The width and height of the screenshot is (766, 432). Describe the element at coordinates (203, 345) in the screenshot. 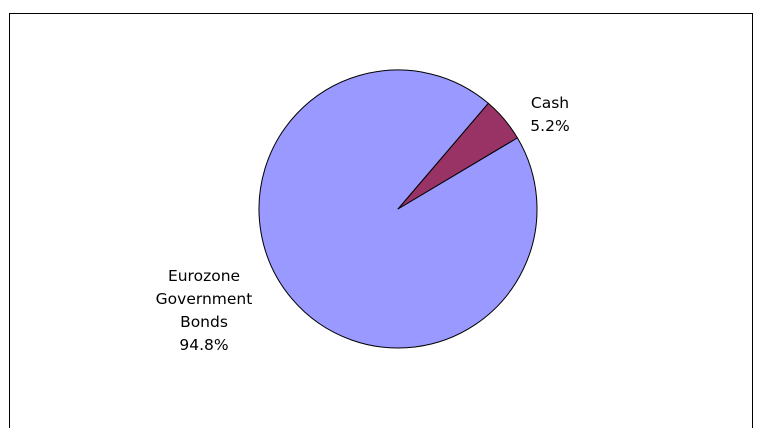

I see `slice-label-line: 94.8%` at that location.